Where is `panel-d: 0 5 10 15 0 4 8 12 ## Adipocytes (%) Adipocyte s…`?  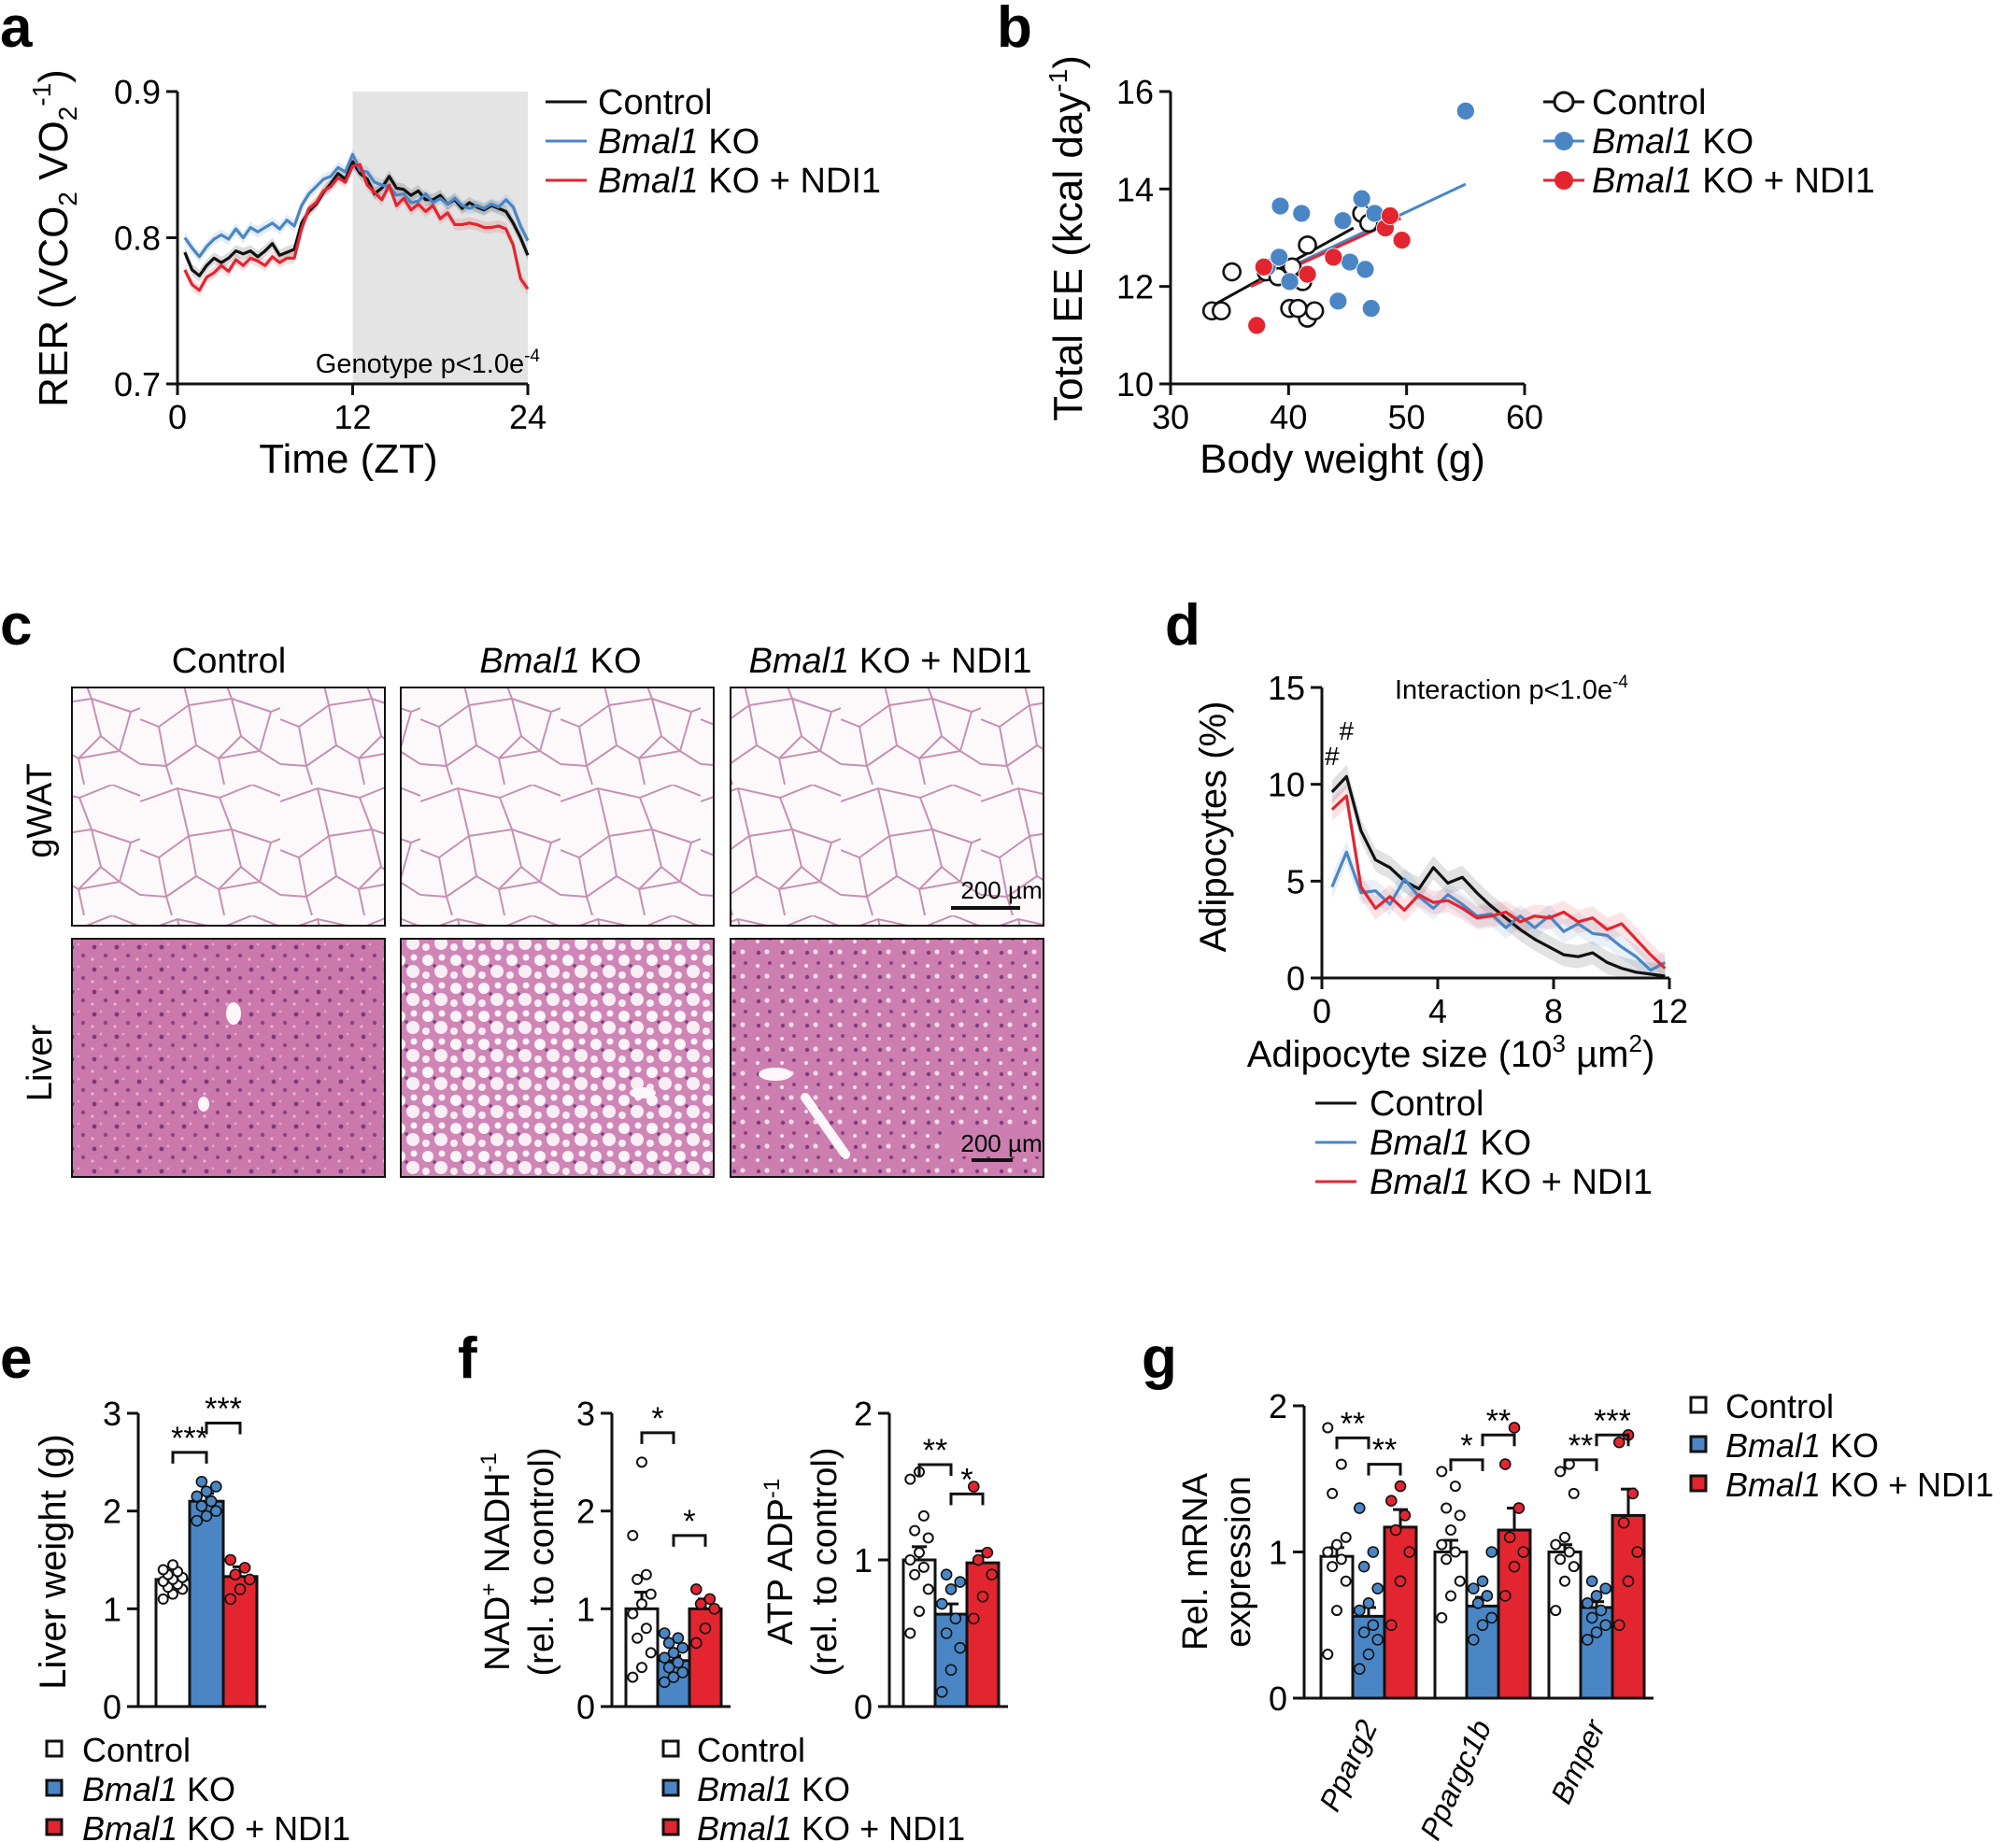 panel-d: 0 5 10 15 0 4 8 12 ## Adipocytes (%) Adipocyte s… is located at coordinates (1441, 935).